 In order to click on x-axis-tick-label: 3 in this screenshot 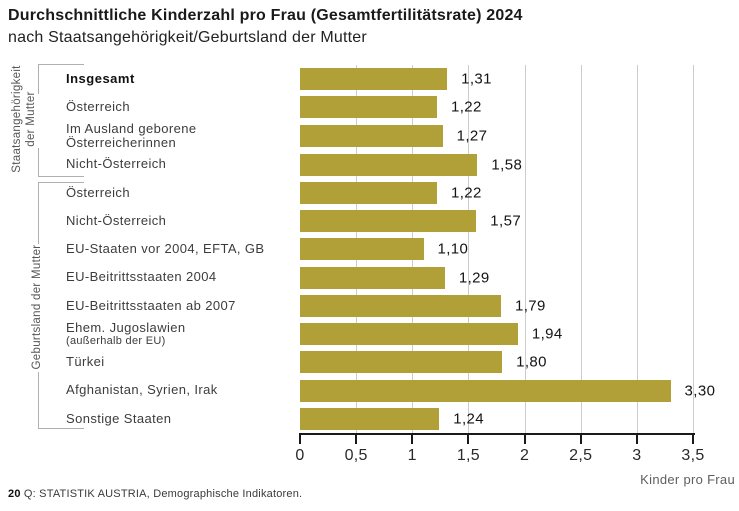, I will do `click(637, 455)`.